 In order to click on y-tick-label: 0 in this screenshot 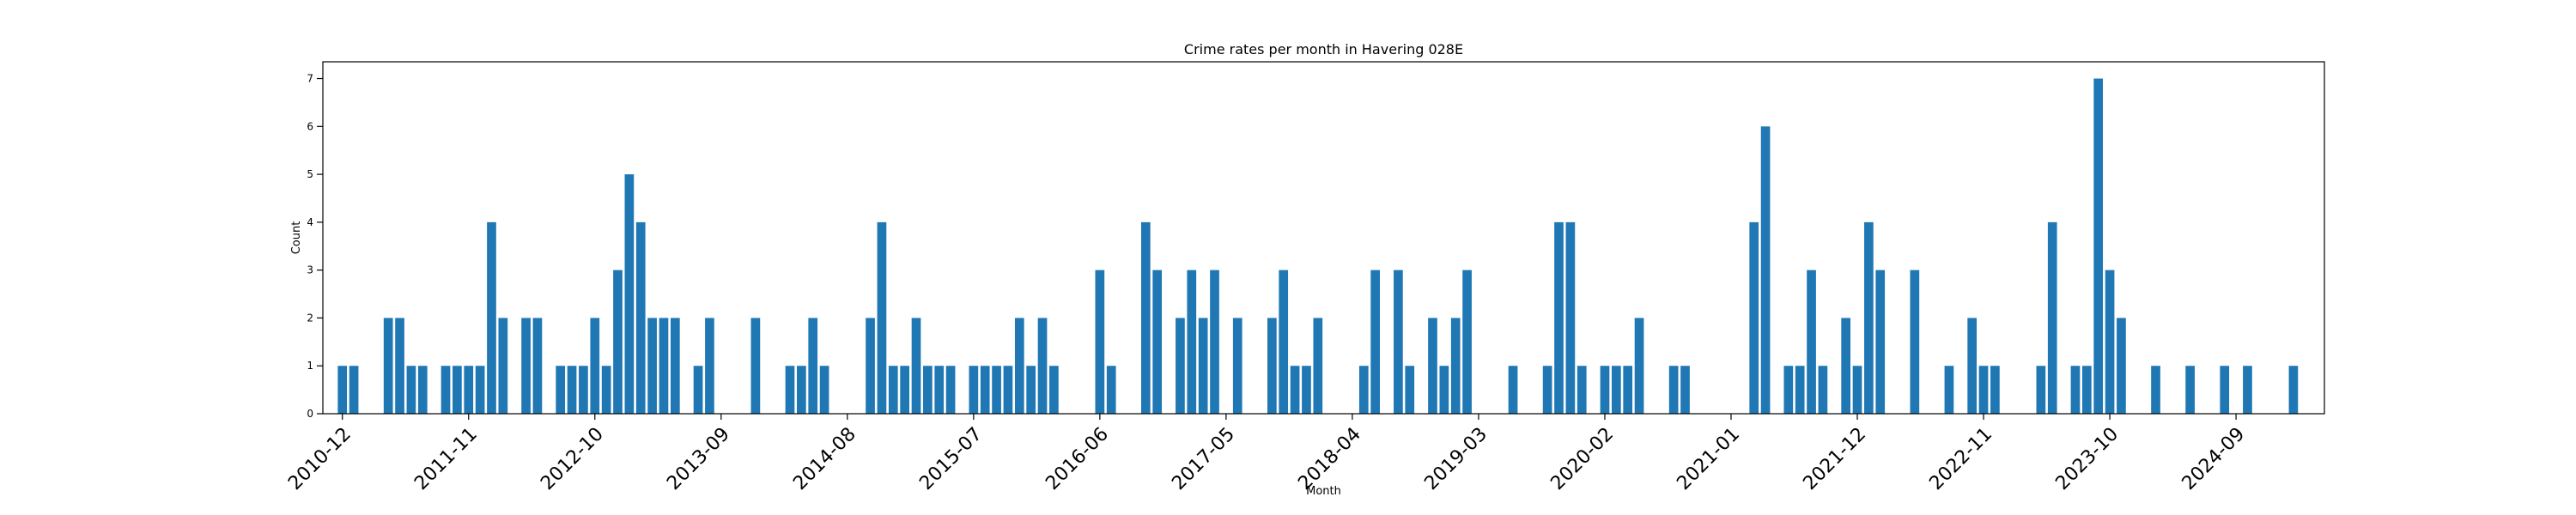, I will do `click(310, 414)`.